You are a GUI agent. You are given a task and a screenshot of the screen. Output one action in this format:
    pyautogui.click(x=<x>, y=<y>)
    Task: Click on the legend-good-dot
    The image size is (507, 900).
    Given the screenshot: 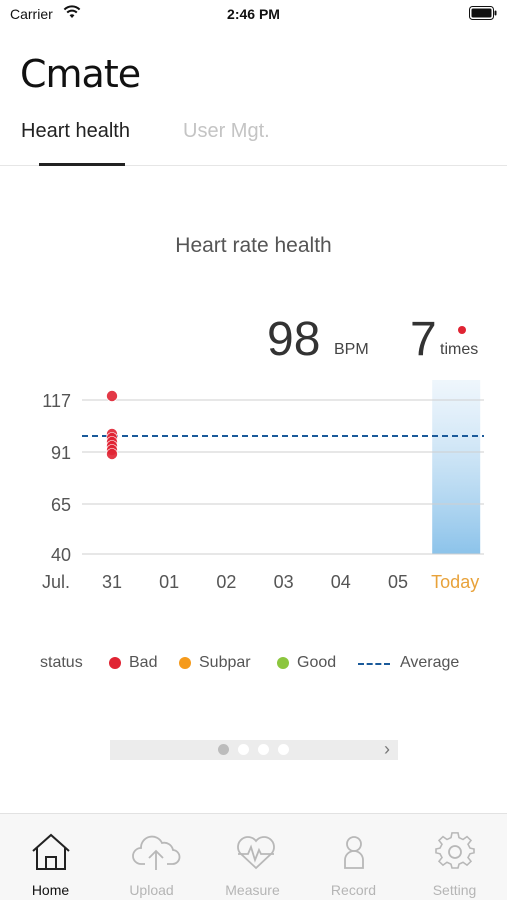 What is the action you would take?
    pyautogui.click(x=283, y=663)
    